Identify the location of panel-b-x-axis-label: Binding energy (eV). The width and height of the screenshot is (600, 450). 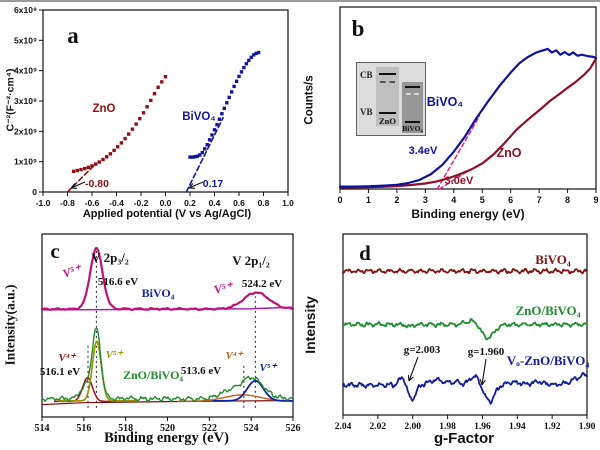
(468, 214).